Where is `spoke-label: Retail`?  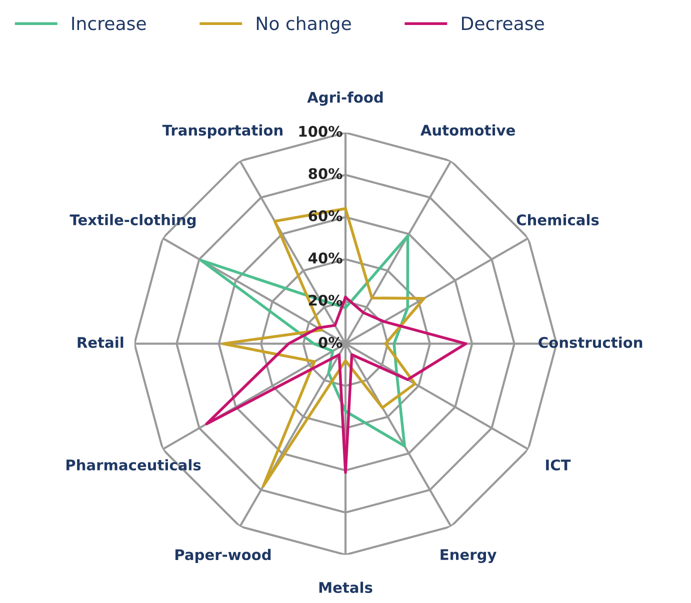
spoke-label: Retail is located at coordinates (101, 342).